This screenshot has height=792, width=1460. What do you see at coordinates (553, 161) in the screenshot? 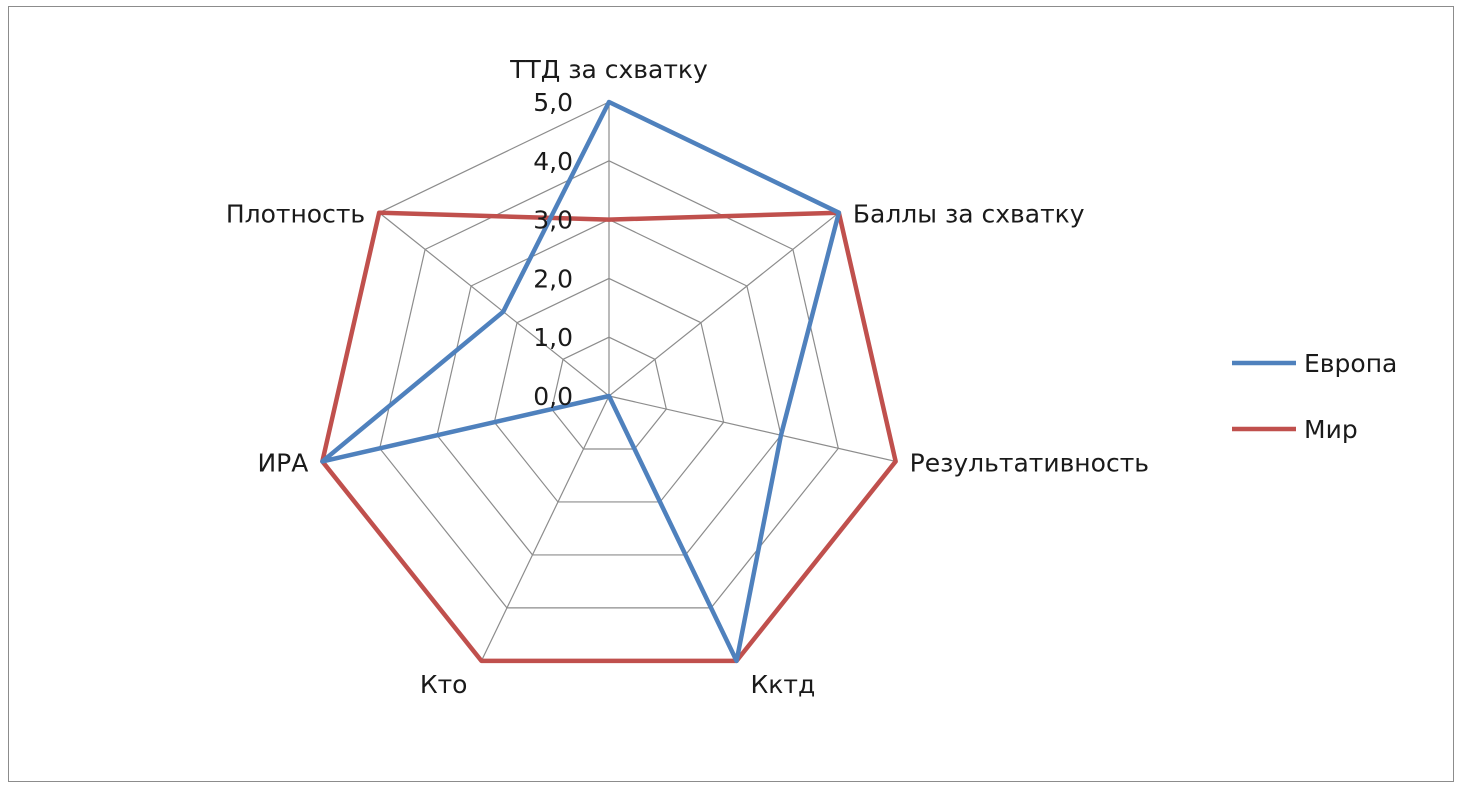
I see `tick-label: 4,0` at bounding box center [553, 161].